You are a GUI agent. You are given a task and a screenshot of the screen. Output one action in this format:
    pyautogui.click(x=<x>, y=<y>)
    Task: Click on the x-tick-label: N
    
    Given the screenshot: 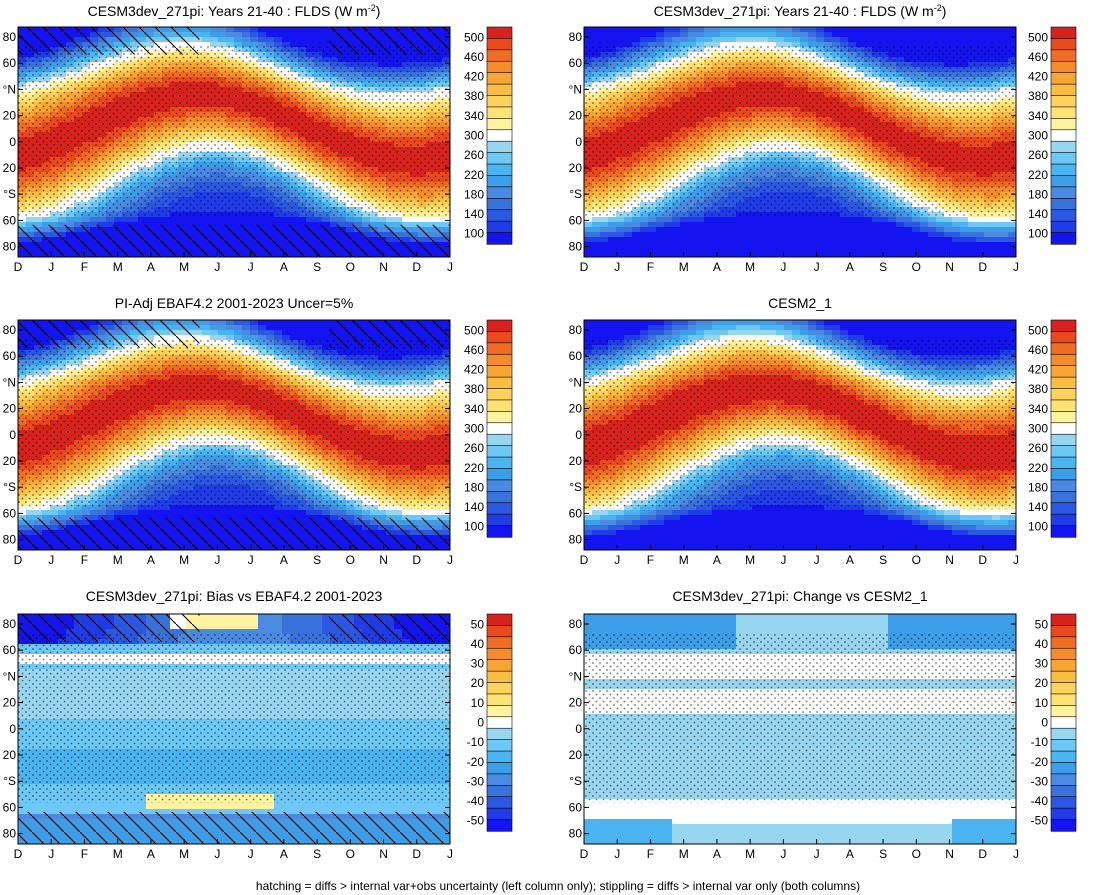 What is the action you would take?
    pyautogui.click(x=383, y=267)
    